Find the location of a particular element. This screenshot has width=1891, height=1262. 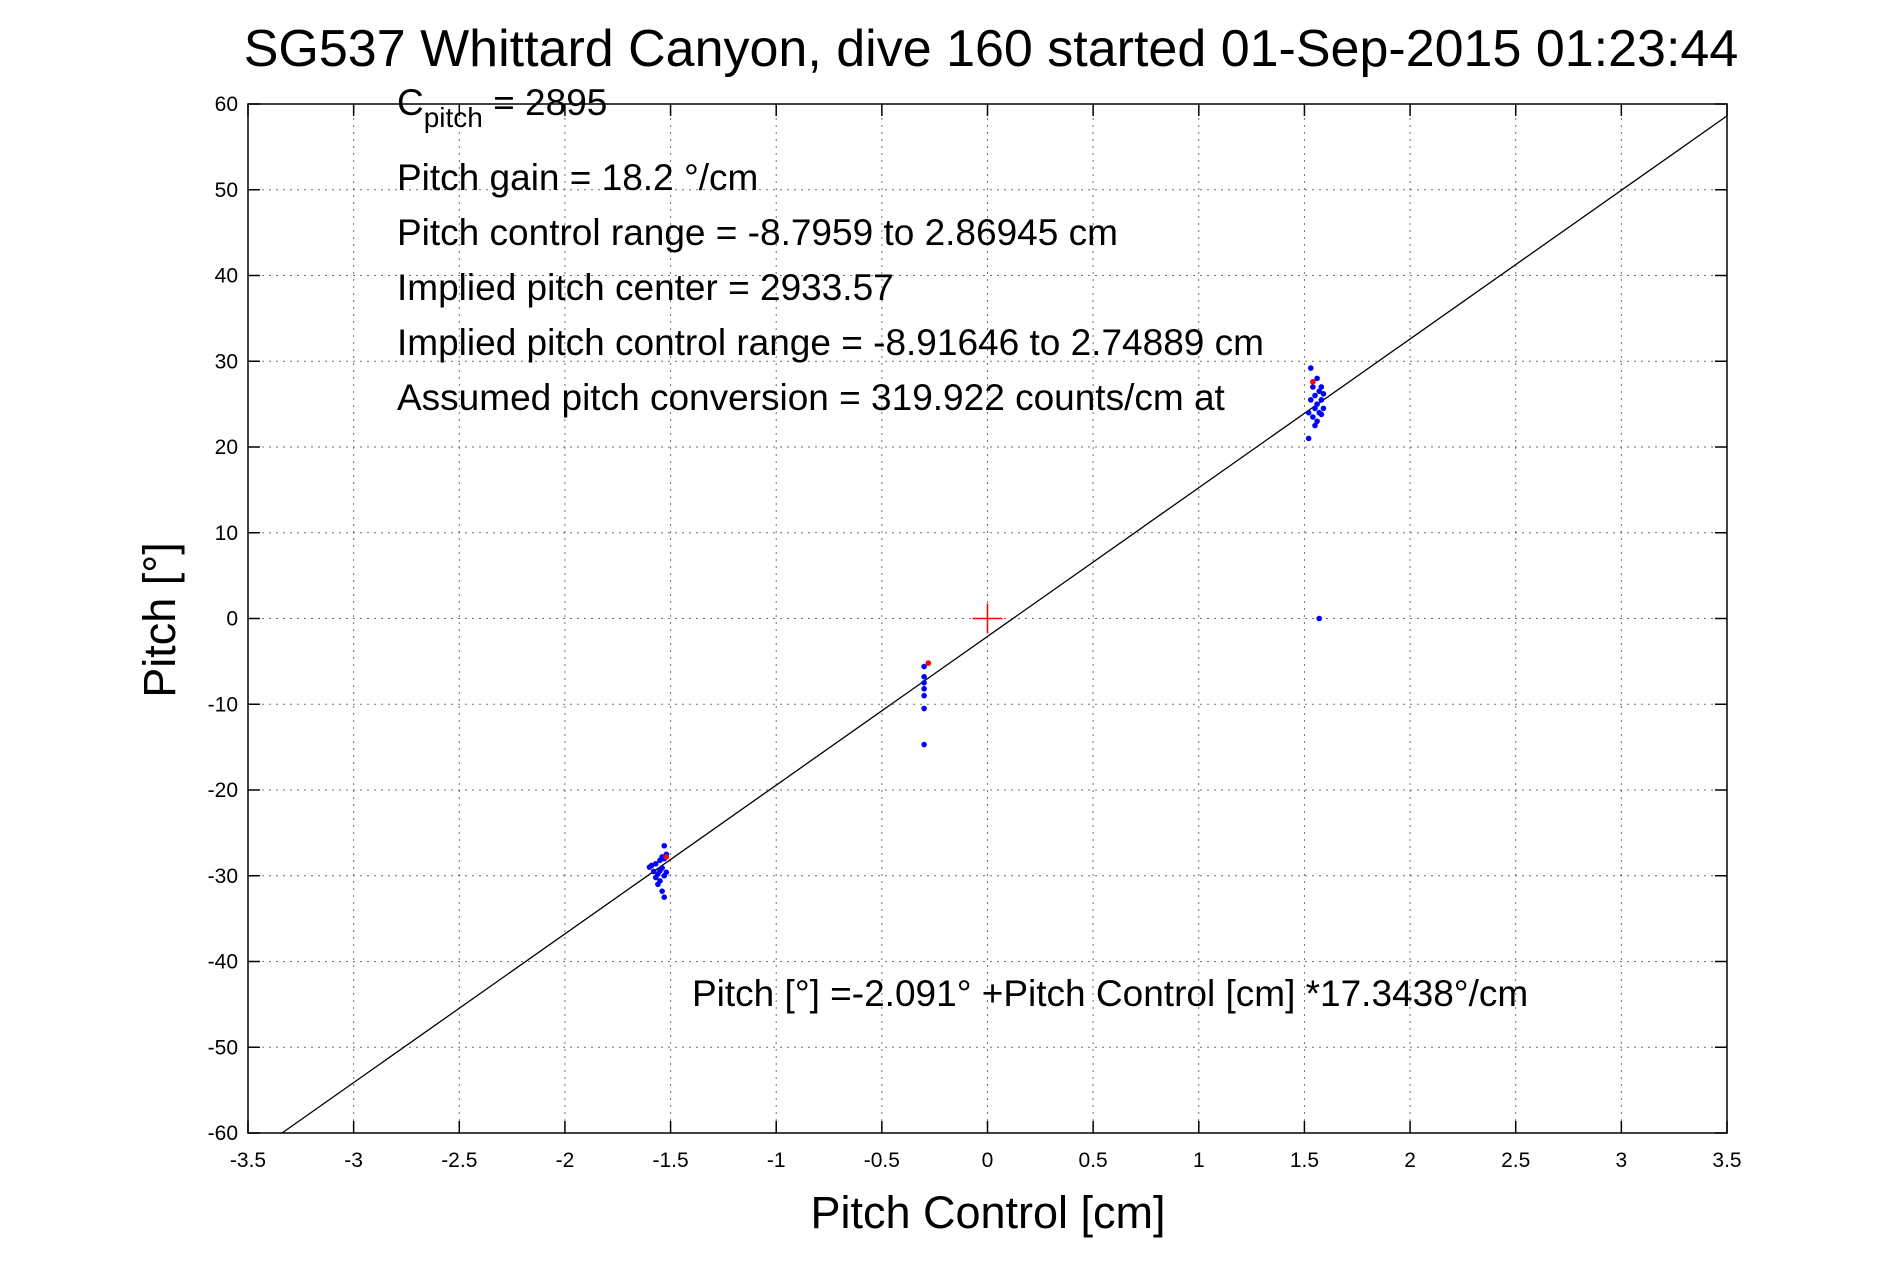

y-axis-title: Pitch [°] is located at coordinates (159, 620).